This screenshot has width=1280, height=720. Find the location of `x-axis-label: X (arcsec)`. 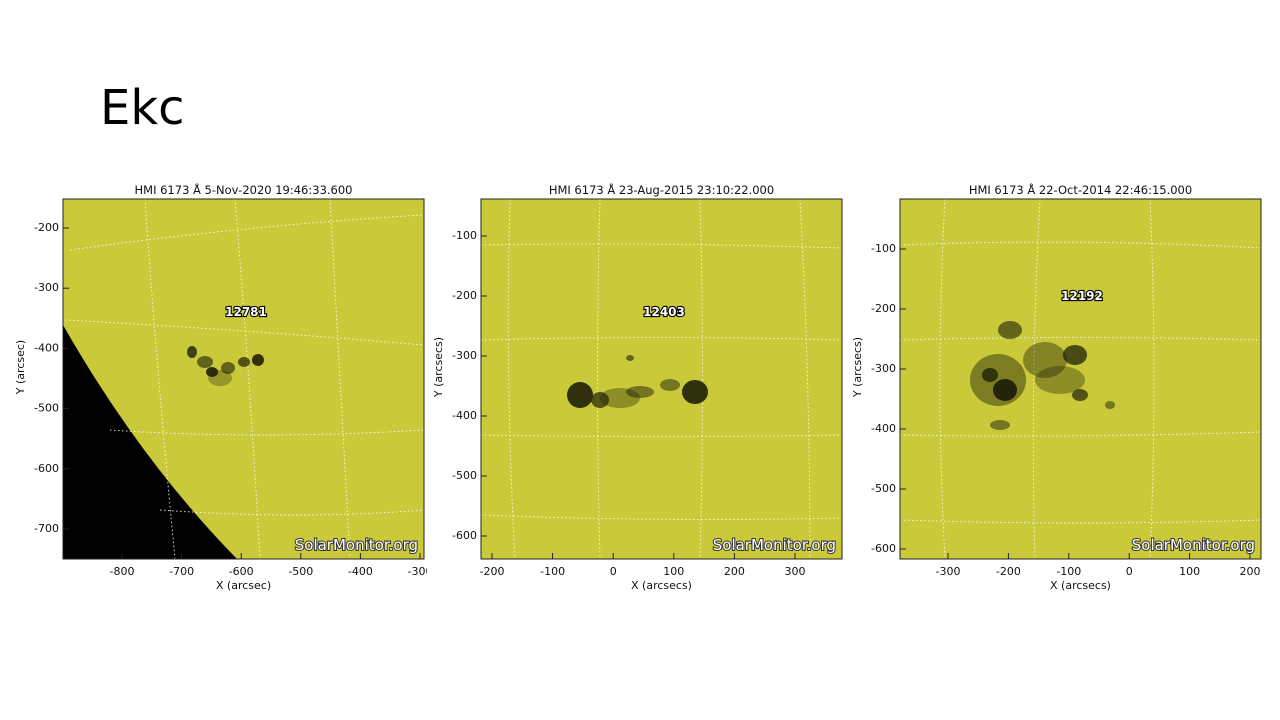

x-axis-label: X (arcsec) is located at coordinates (243, 585).